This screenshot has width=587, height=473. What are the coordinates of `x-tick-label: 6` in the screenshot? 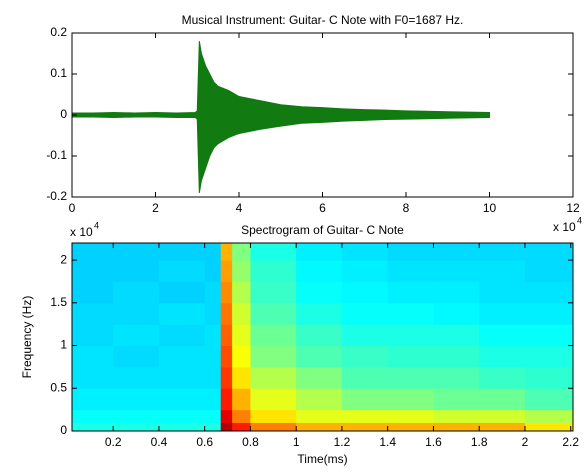 It's located at (322, 208).